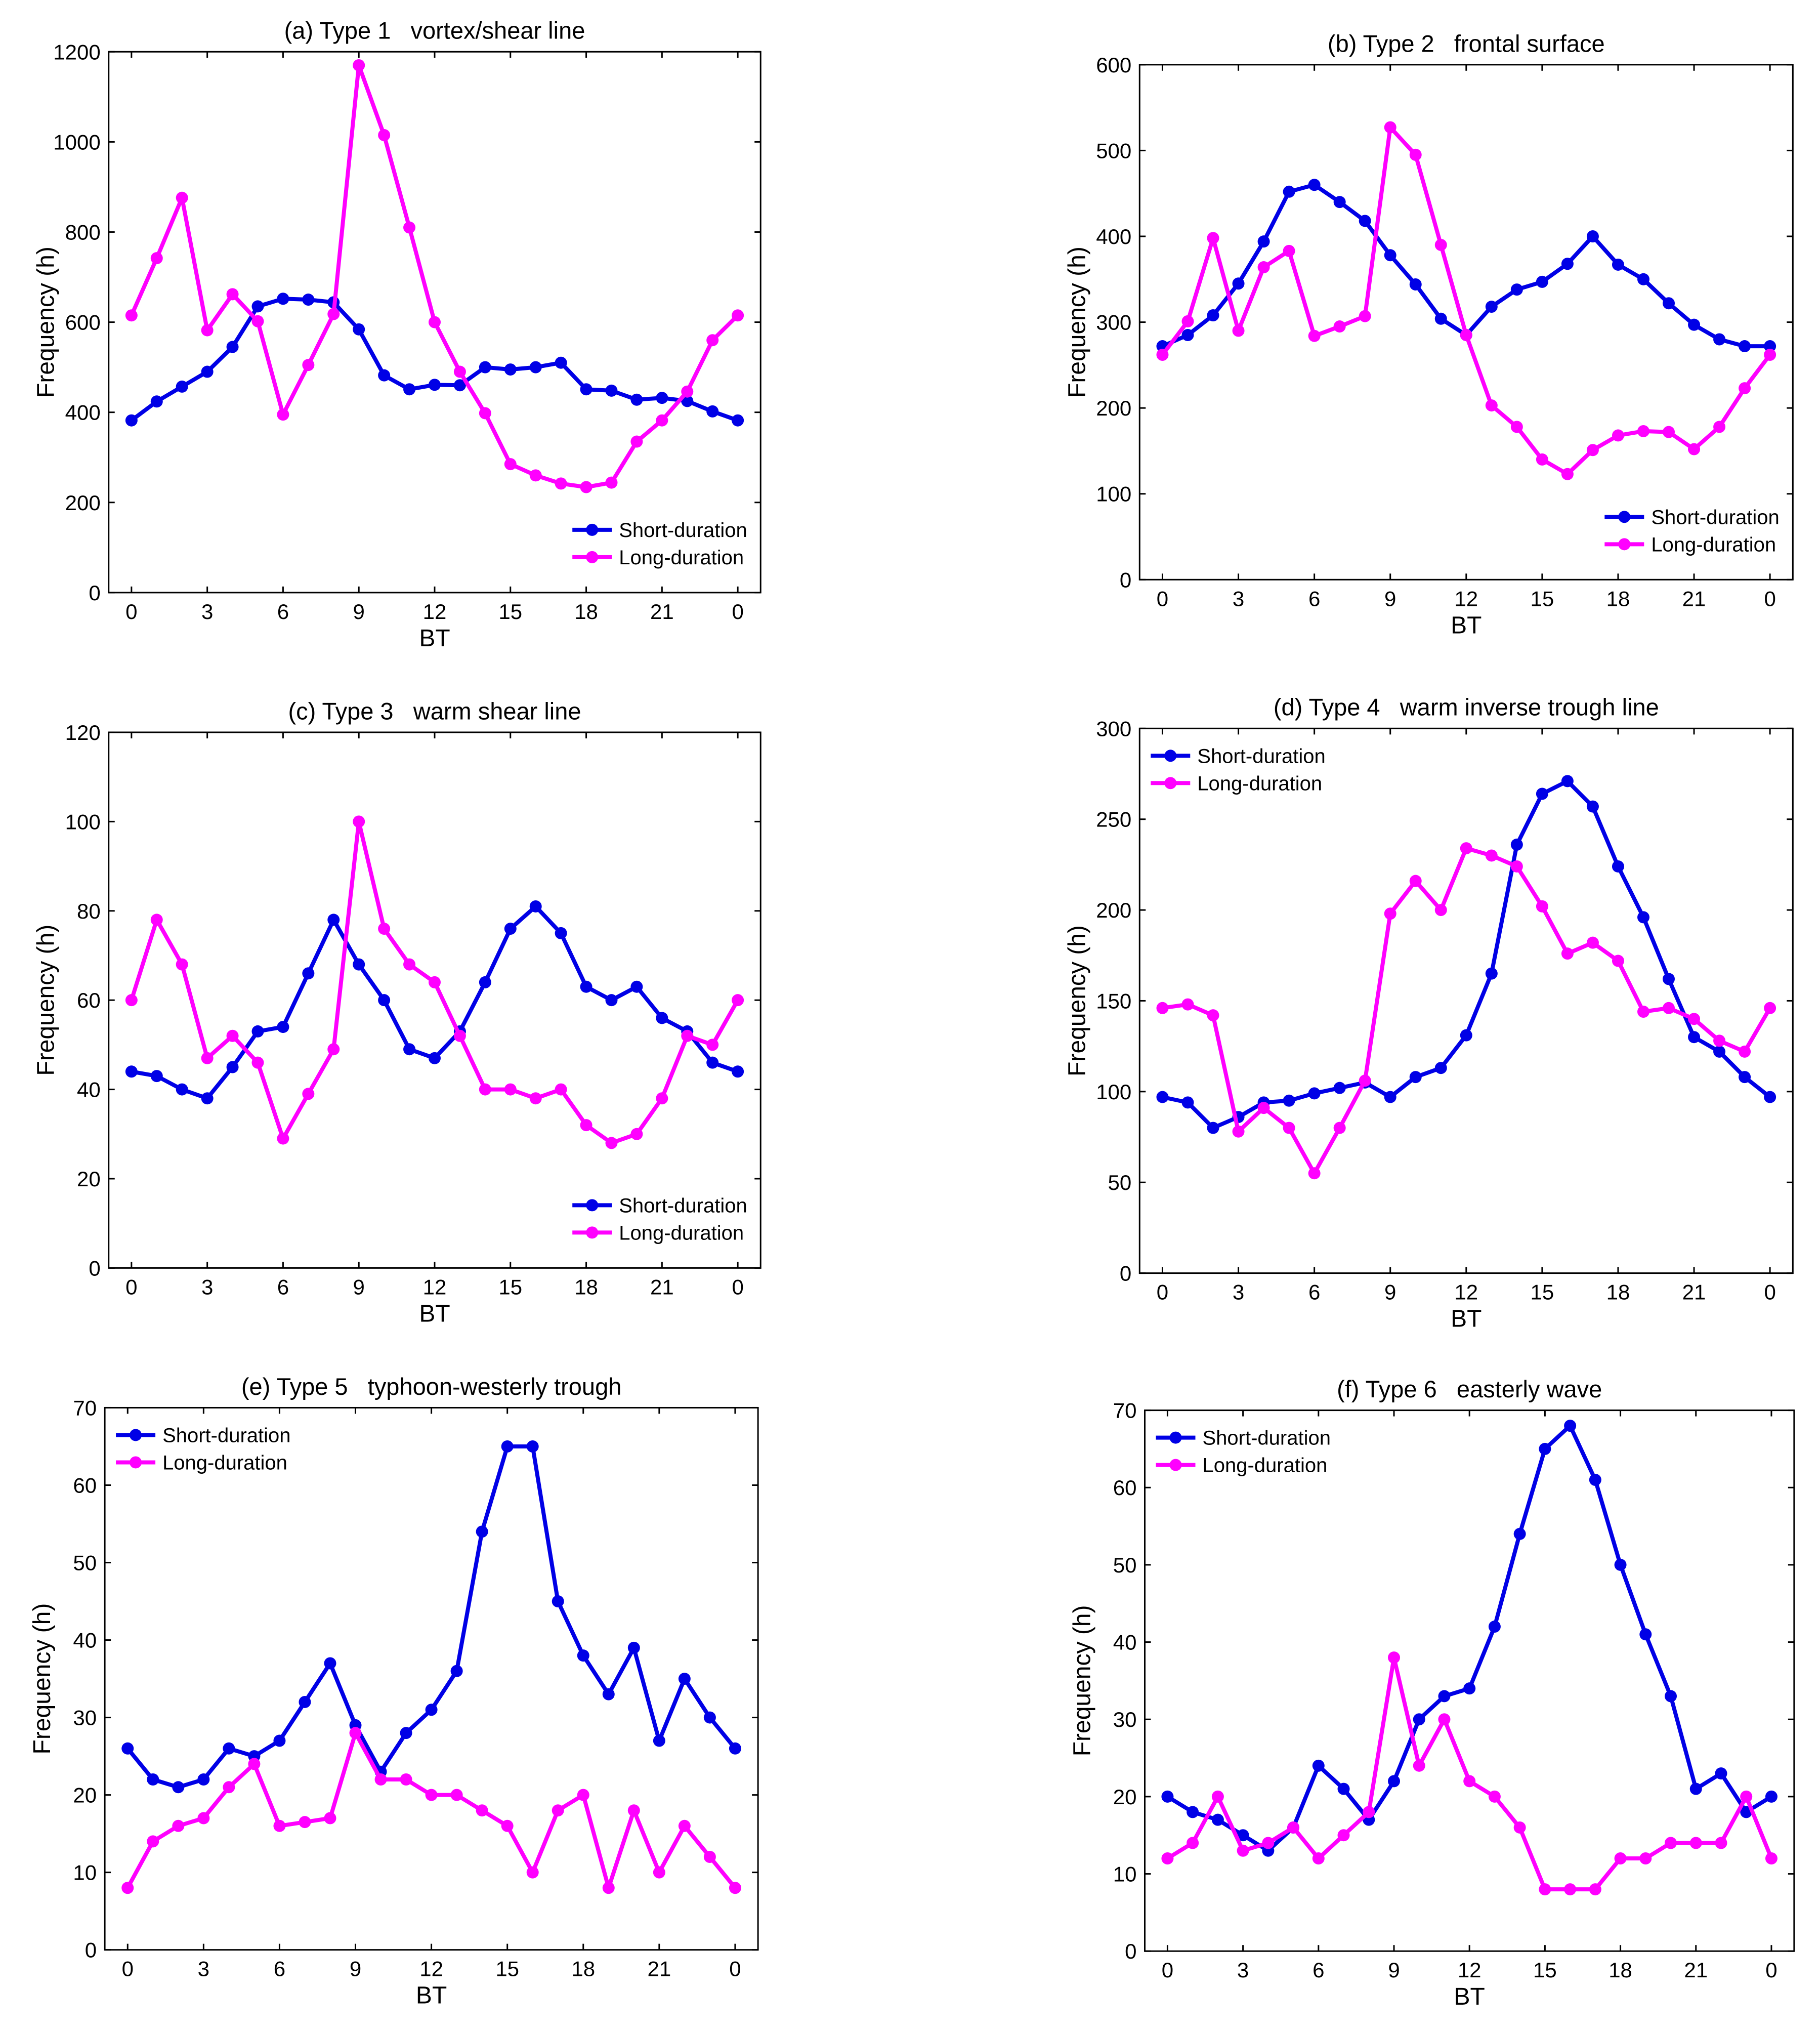  I want to click on x-tick-label: 12, so click(431, 1969).